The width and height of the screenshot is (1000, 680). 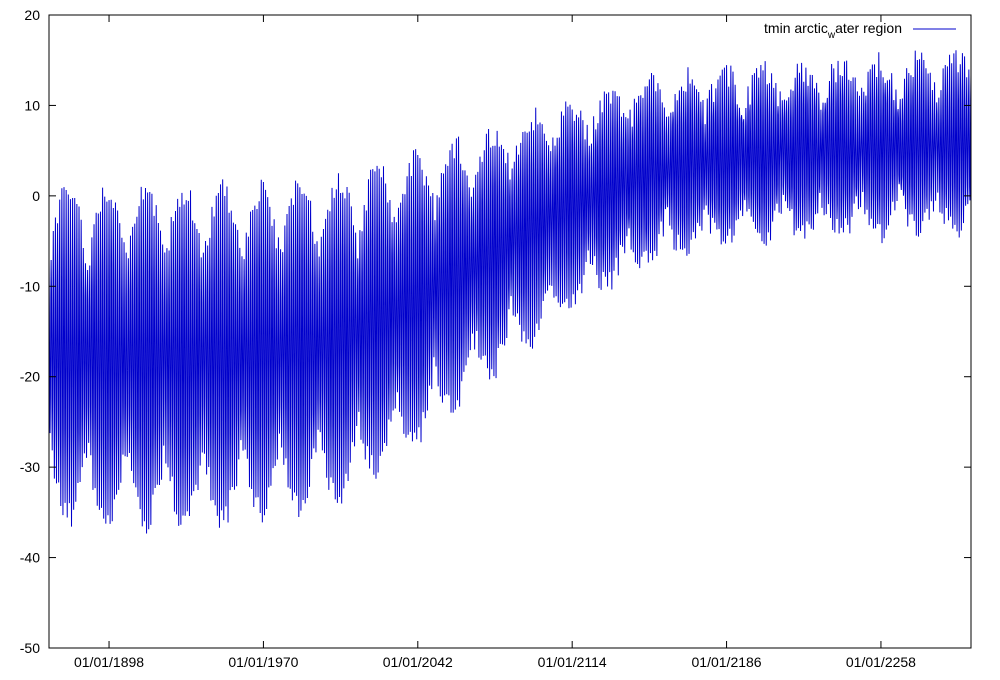 What do you see at coordinates (418, 662) in the screenshot?
I see `x-tick-label: 01/01/2042` at bounding box center [418, 662].